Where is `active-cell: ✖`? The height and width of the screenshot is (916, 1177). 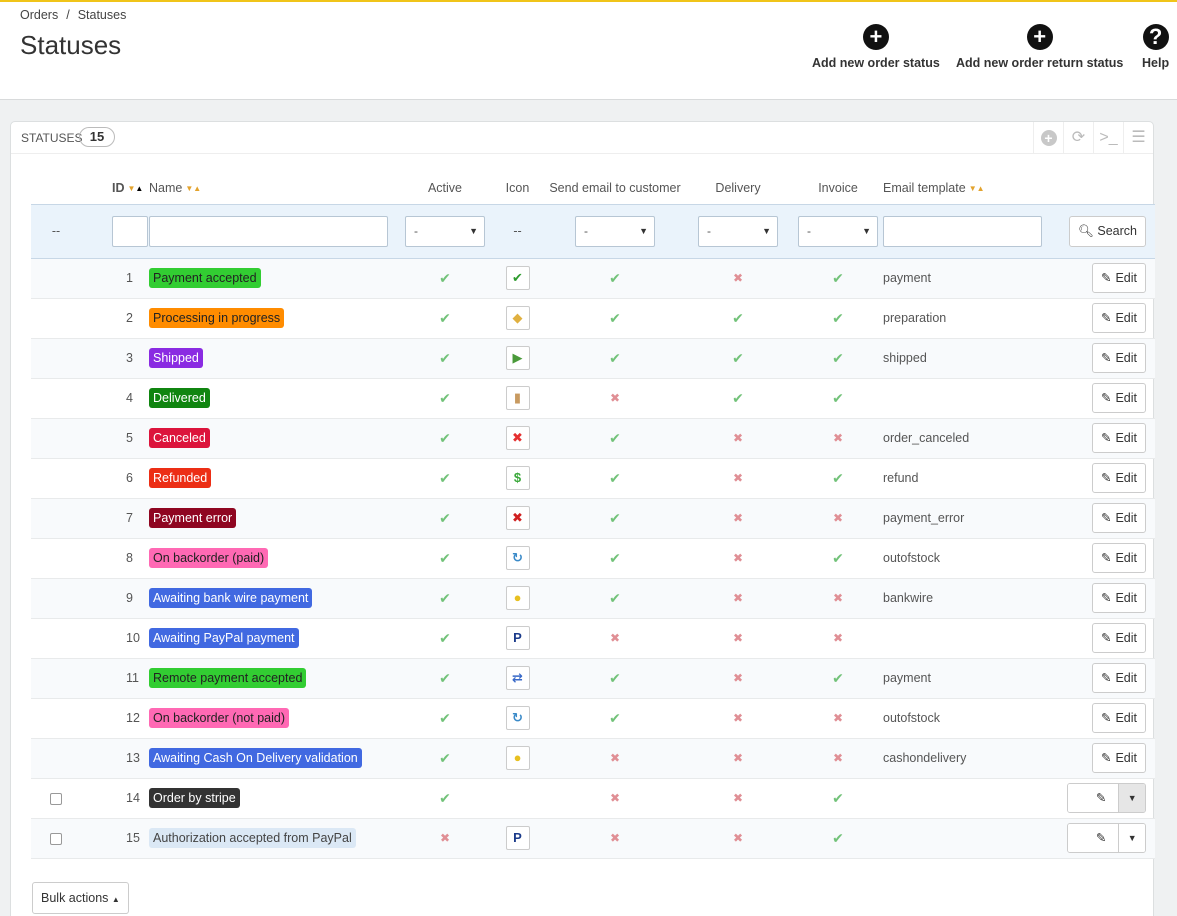 active-cell: ✖ is located at coordinates (445, 838).